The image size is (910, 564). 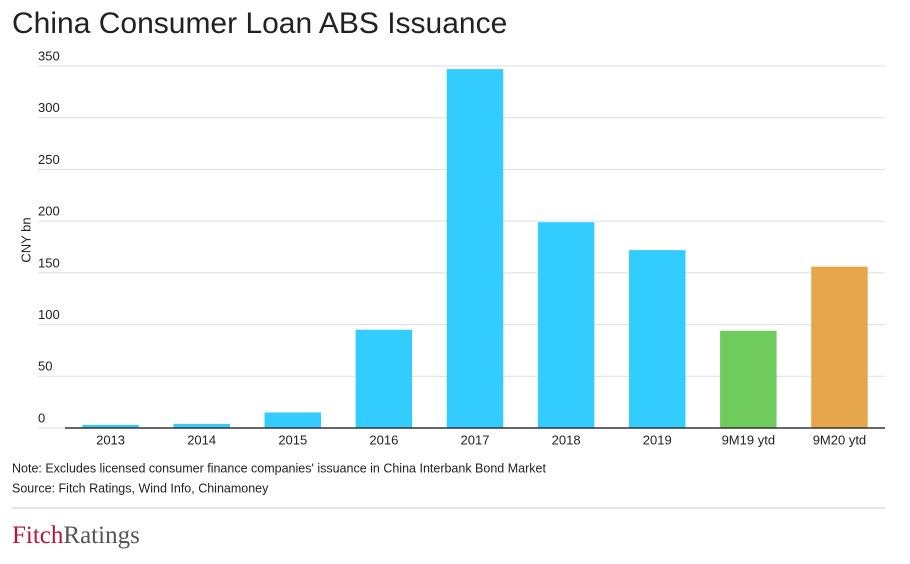 I want to click on x-tick-label: 2017, so click(x=475, y=439).